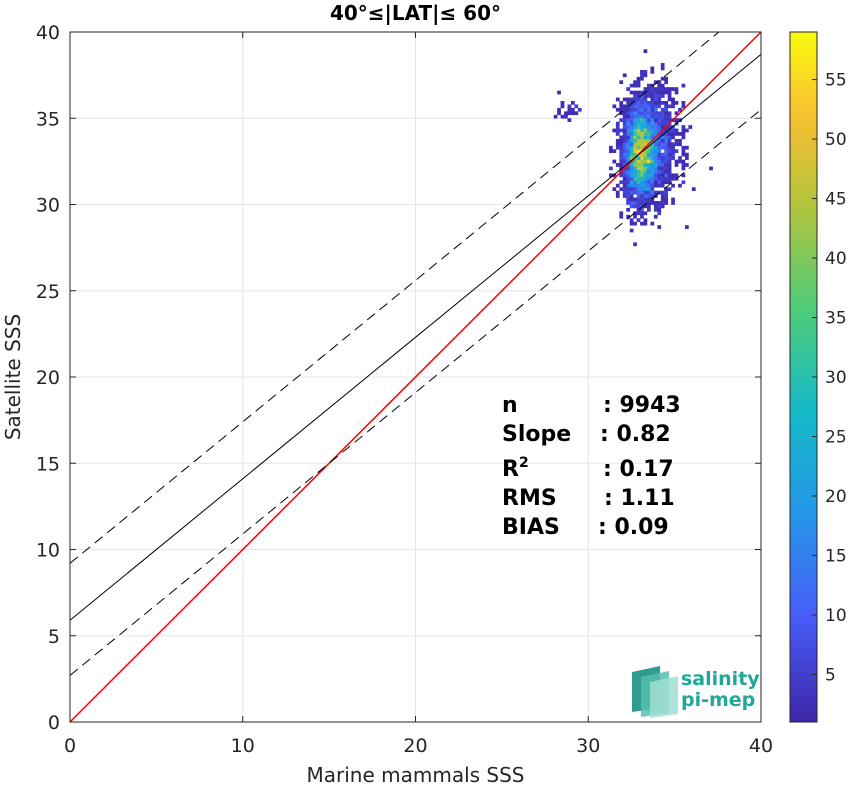  What do you see at coordinates (70, 746) in the screenshot?
I see `x-tick-label-0: 0` at bounding box center [70, 746].